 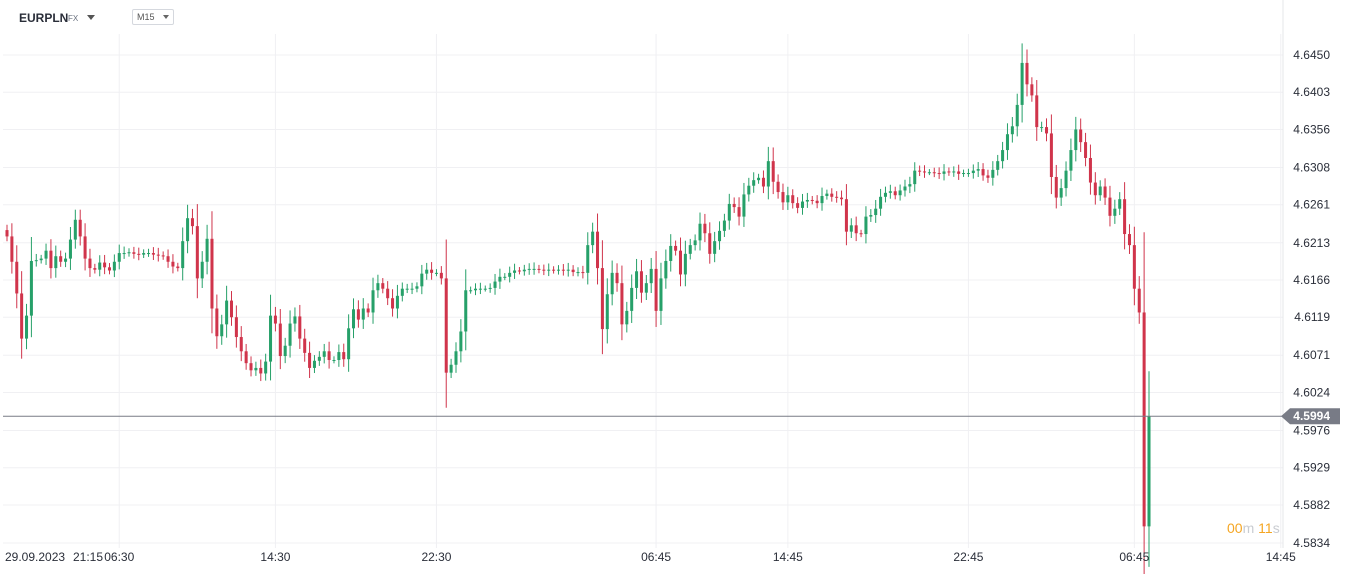 What do you see at coordinates (44, 18) in the screenshot?
I see `symbol-label: EURPLN` at bounding box center [44, 18].